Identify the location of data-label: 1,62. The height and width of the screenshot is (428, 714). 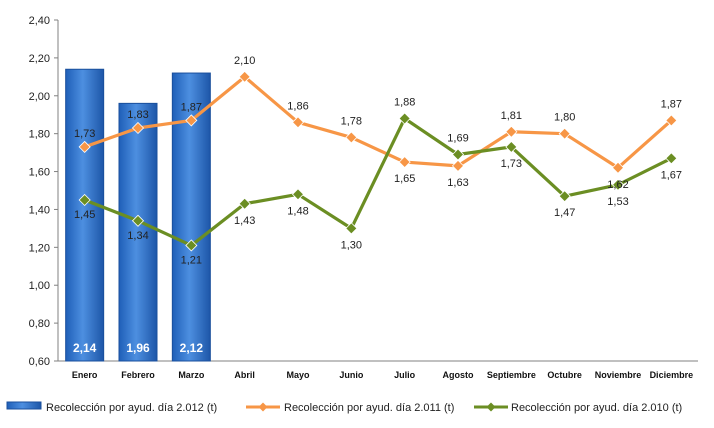
(617, 185).